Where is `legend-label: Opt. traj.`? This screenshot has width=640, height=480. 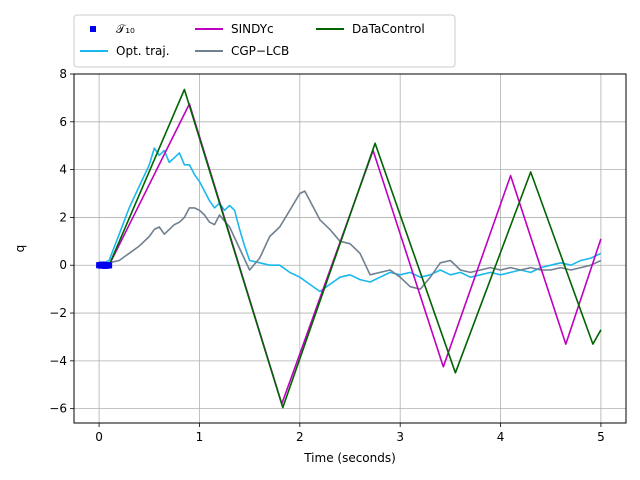
legend-label: Opt. traj. is located at coordinates (143, 51).